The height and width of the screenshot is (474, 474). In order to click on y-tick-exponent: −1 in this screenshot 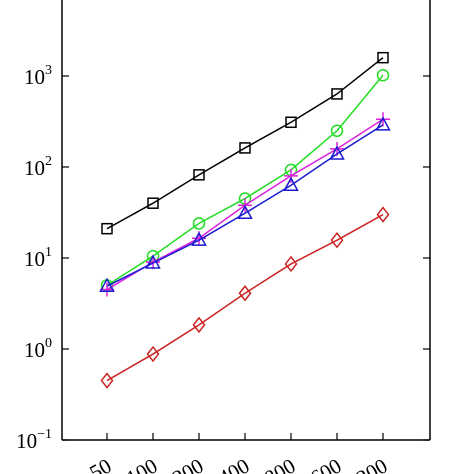, I will do `click(44, 434)`.